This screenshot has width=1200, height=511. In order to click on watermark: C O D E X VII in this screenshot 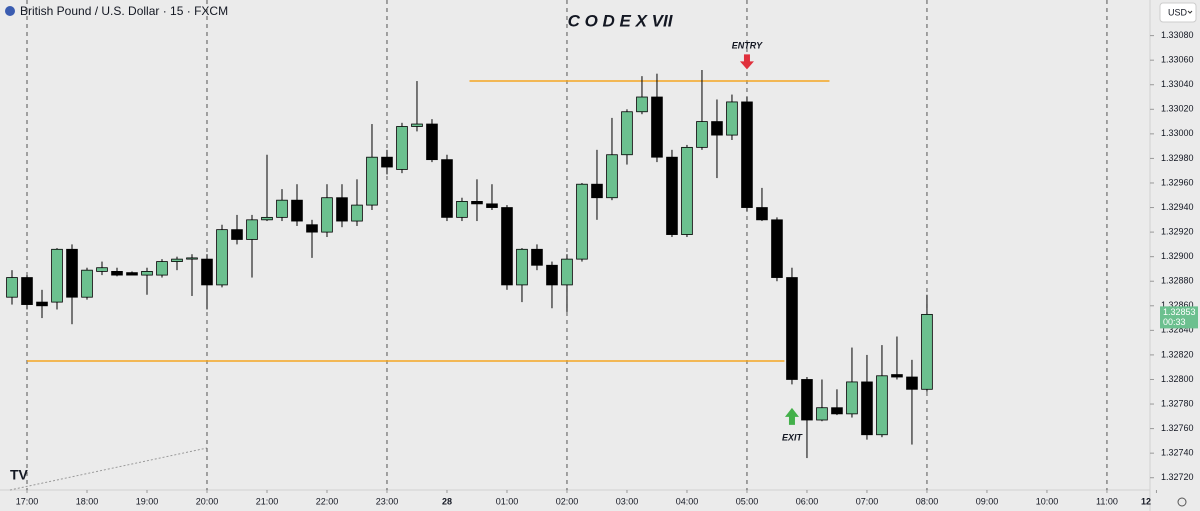, I will do `click(621, 20)`.